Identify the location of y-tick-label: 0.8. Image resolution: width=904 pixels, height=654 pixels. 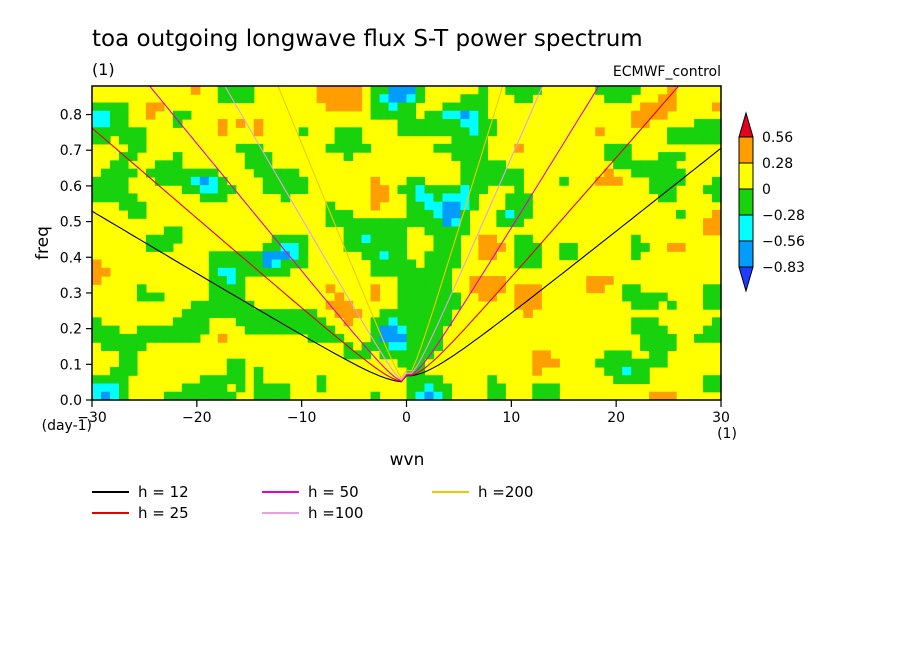
(71, 116).